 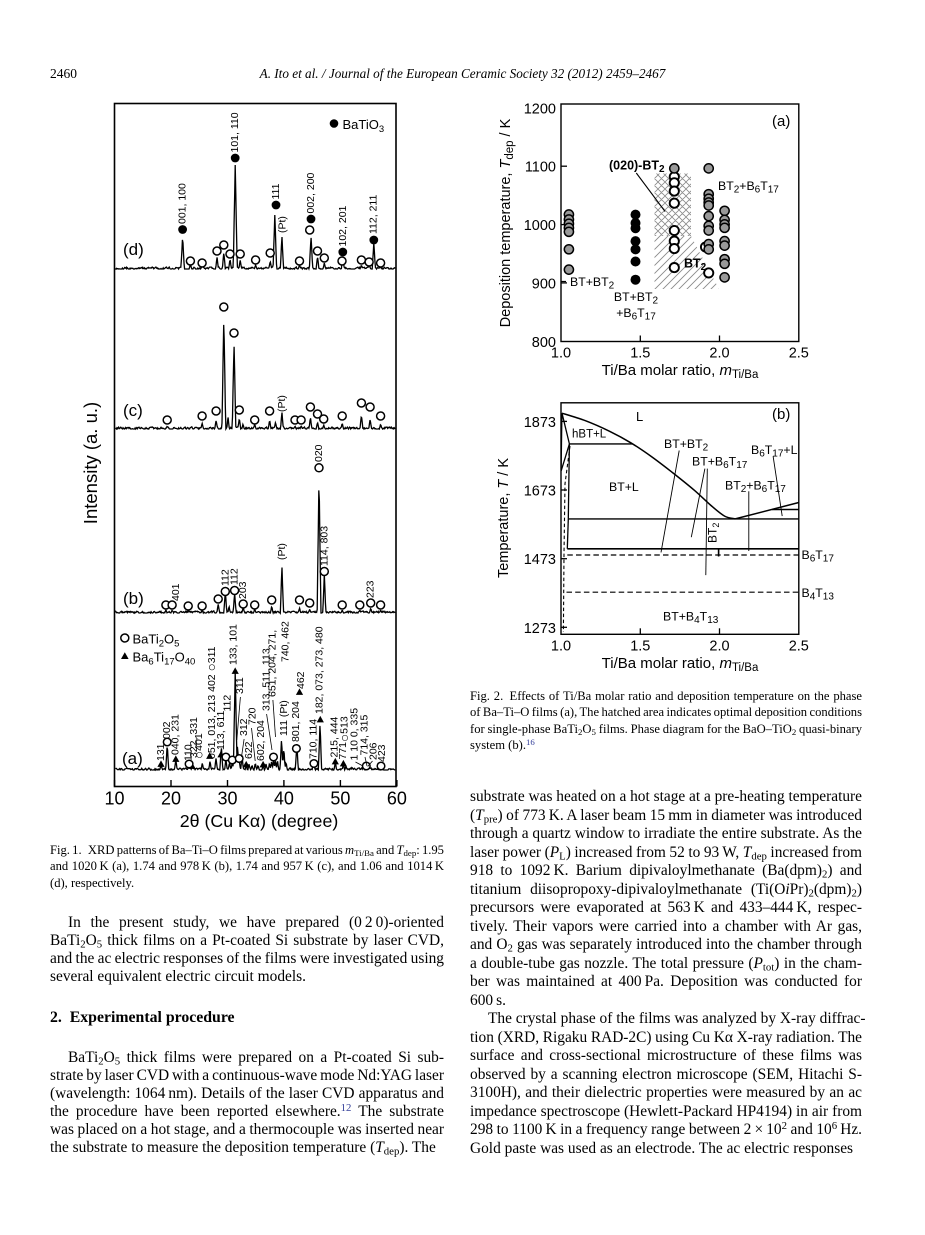 I want to click on svg-text: 223, so click(x=371, y=589).